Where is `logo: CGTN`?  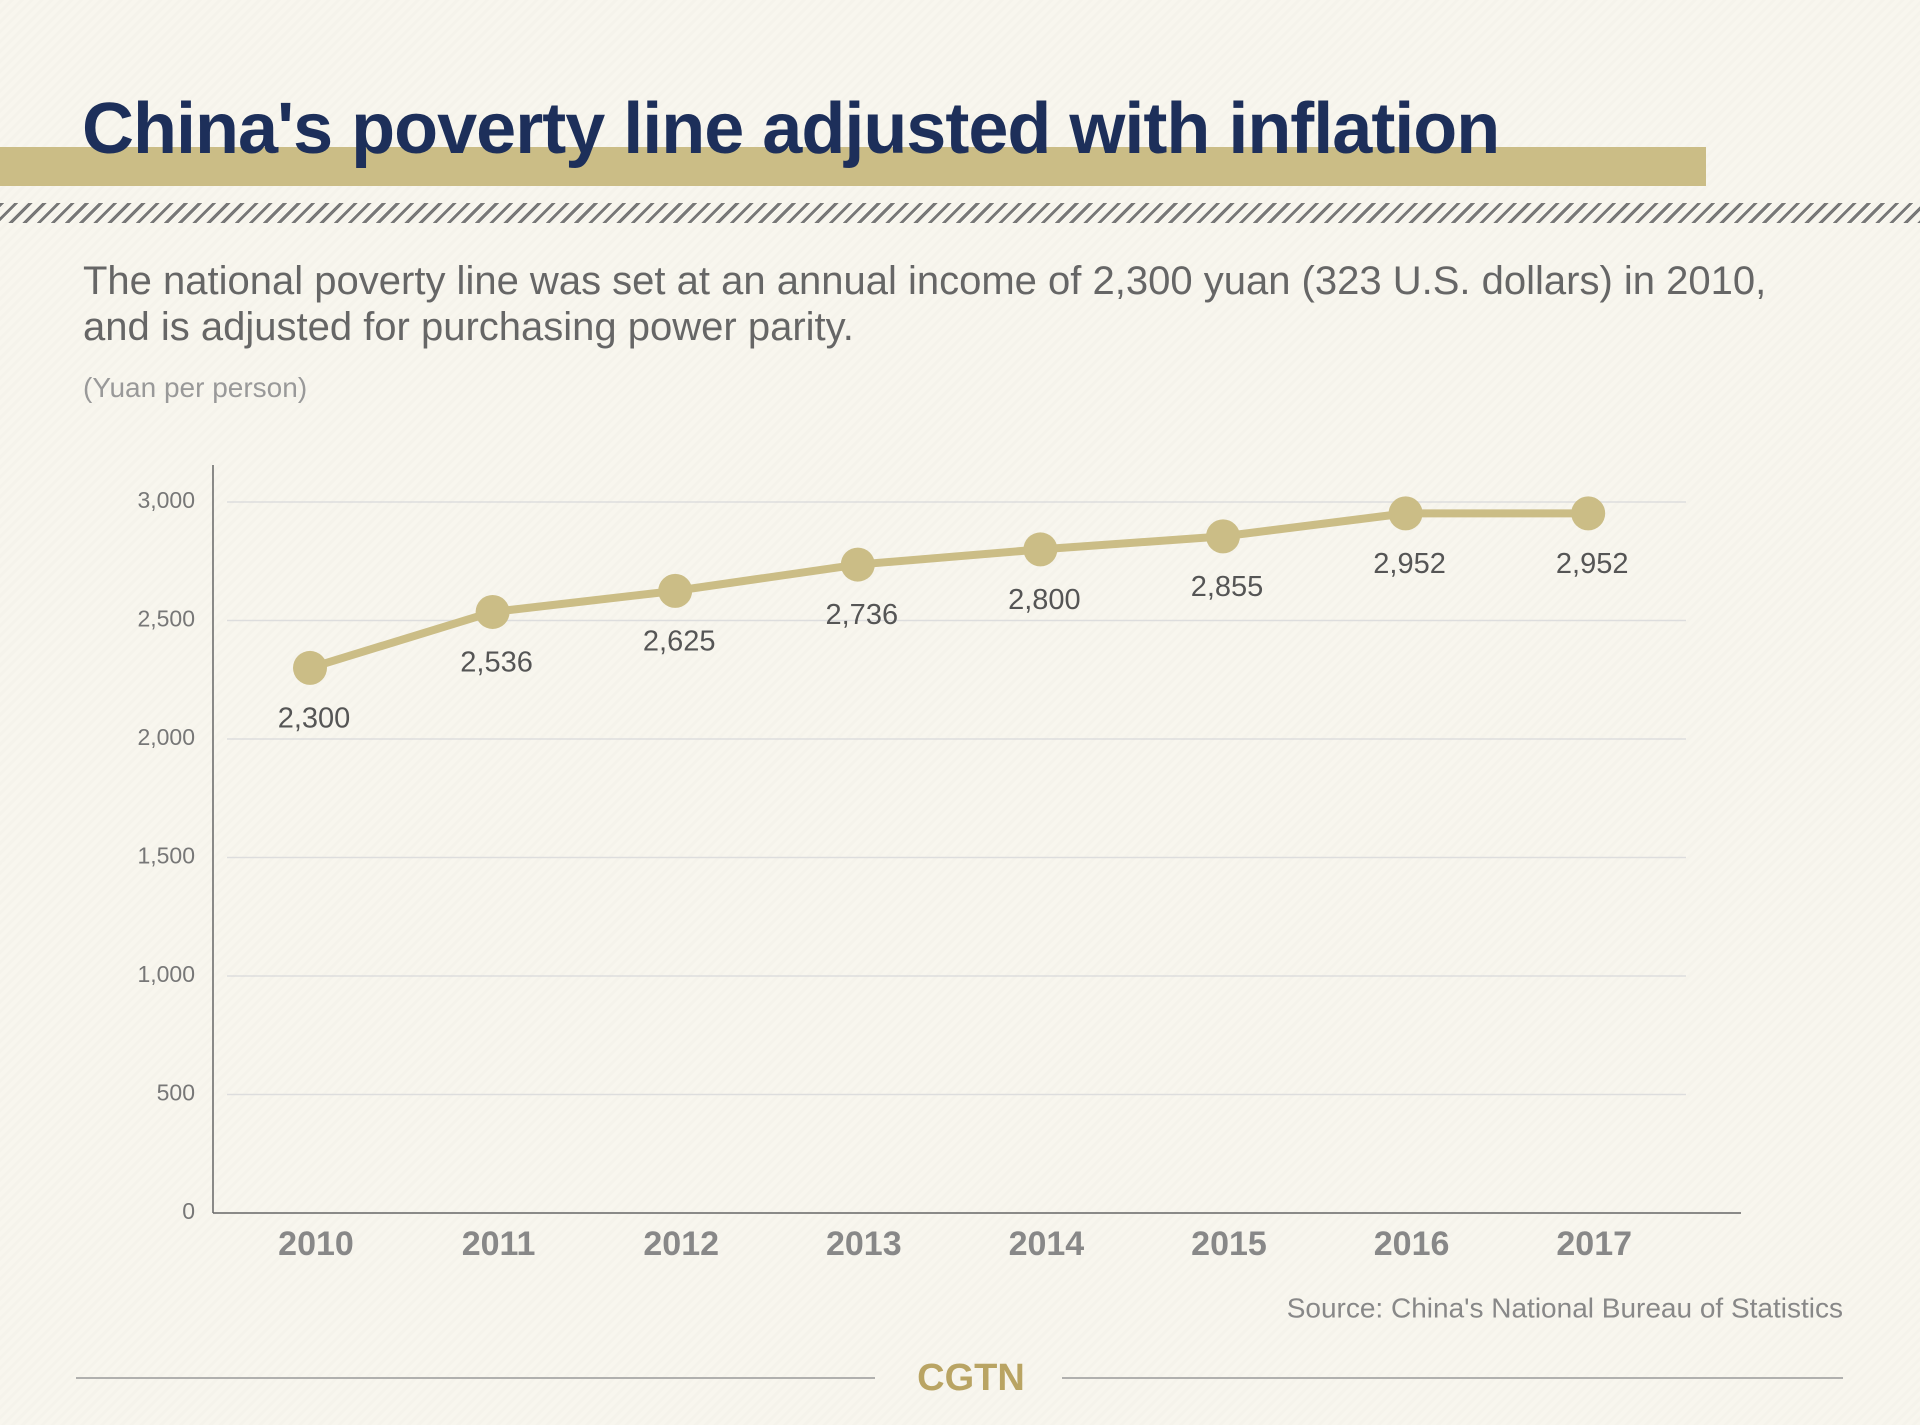
logo: CGTN is located at coordinates (971, 1378).